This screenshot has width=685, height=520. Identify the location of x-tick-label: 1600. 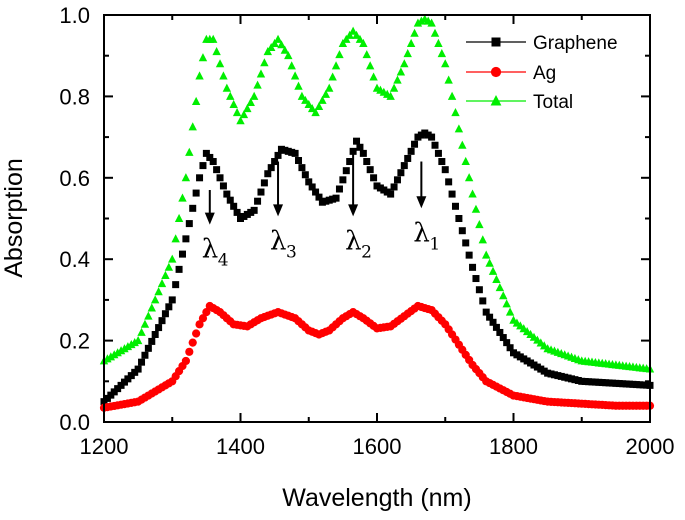
(377, 446).